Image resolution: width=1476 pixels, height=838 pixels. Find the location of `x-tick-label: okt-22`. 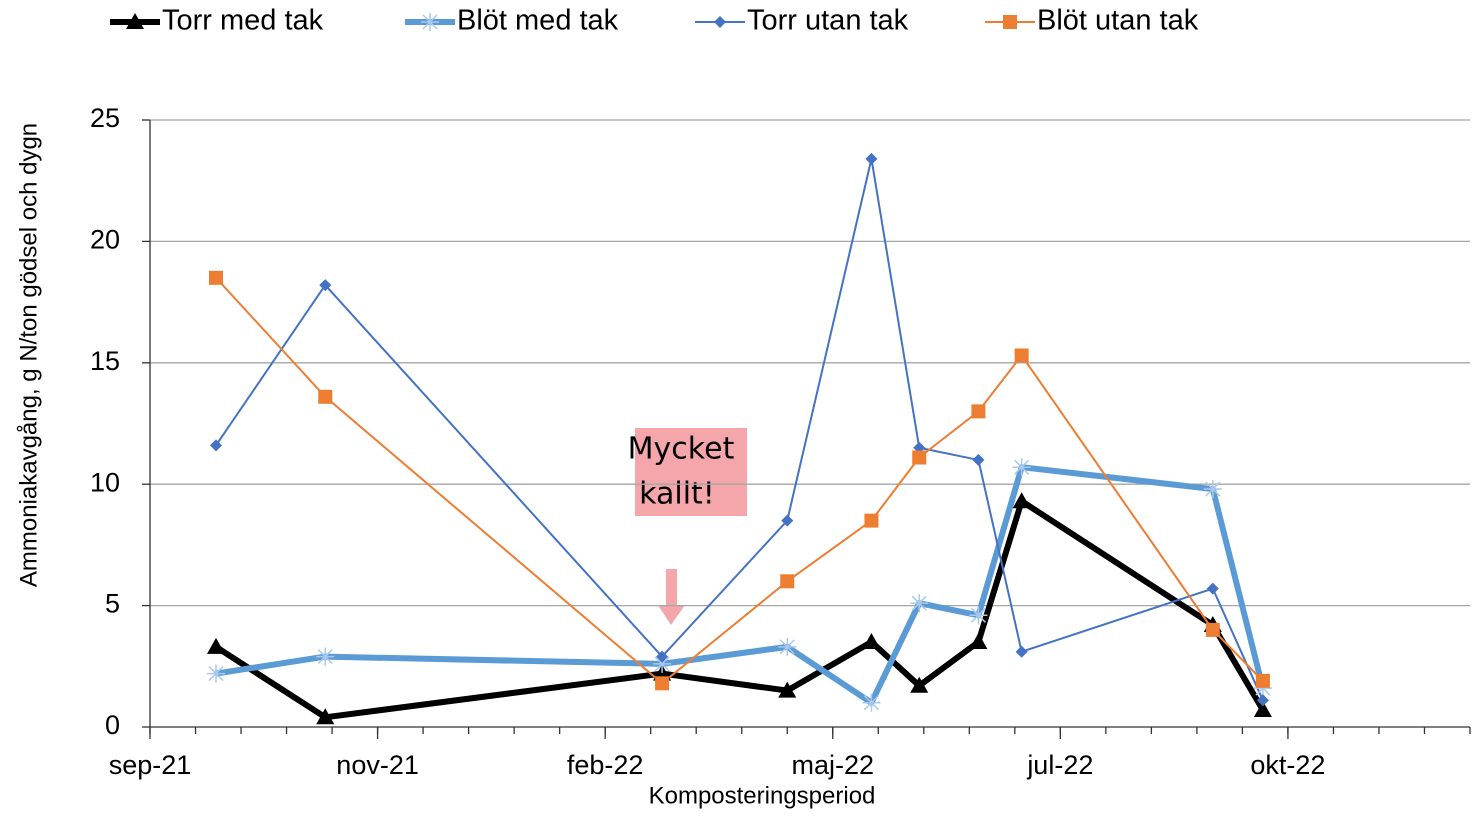

x-tick-label: okt-22 is located at coordinates (1287, 765).